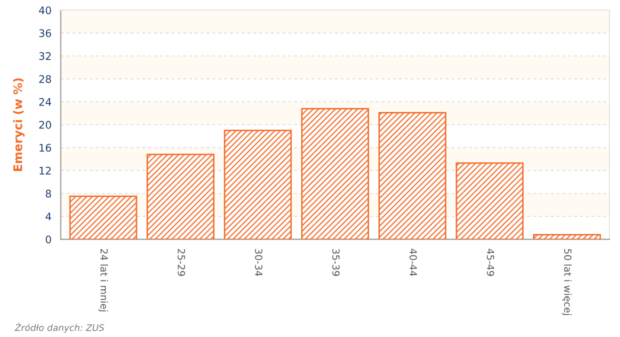 Image resolution: width=620 pixels, height=337 pixels. What do you see at coordinates (413, 262) in the screenshot?
I see `x-tick-label: 40-44` at bounding box center [413, 262].